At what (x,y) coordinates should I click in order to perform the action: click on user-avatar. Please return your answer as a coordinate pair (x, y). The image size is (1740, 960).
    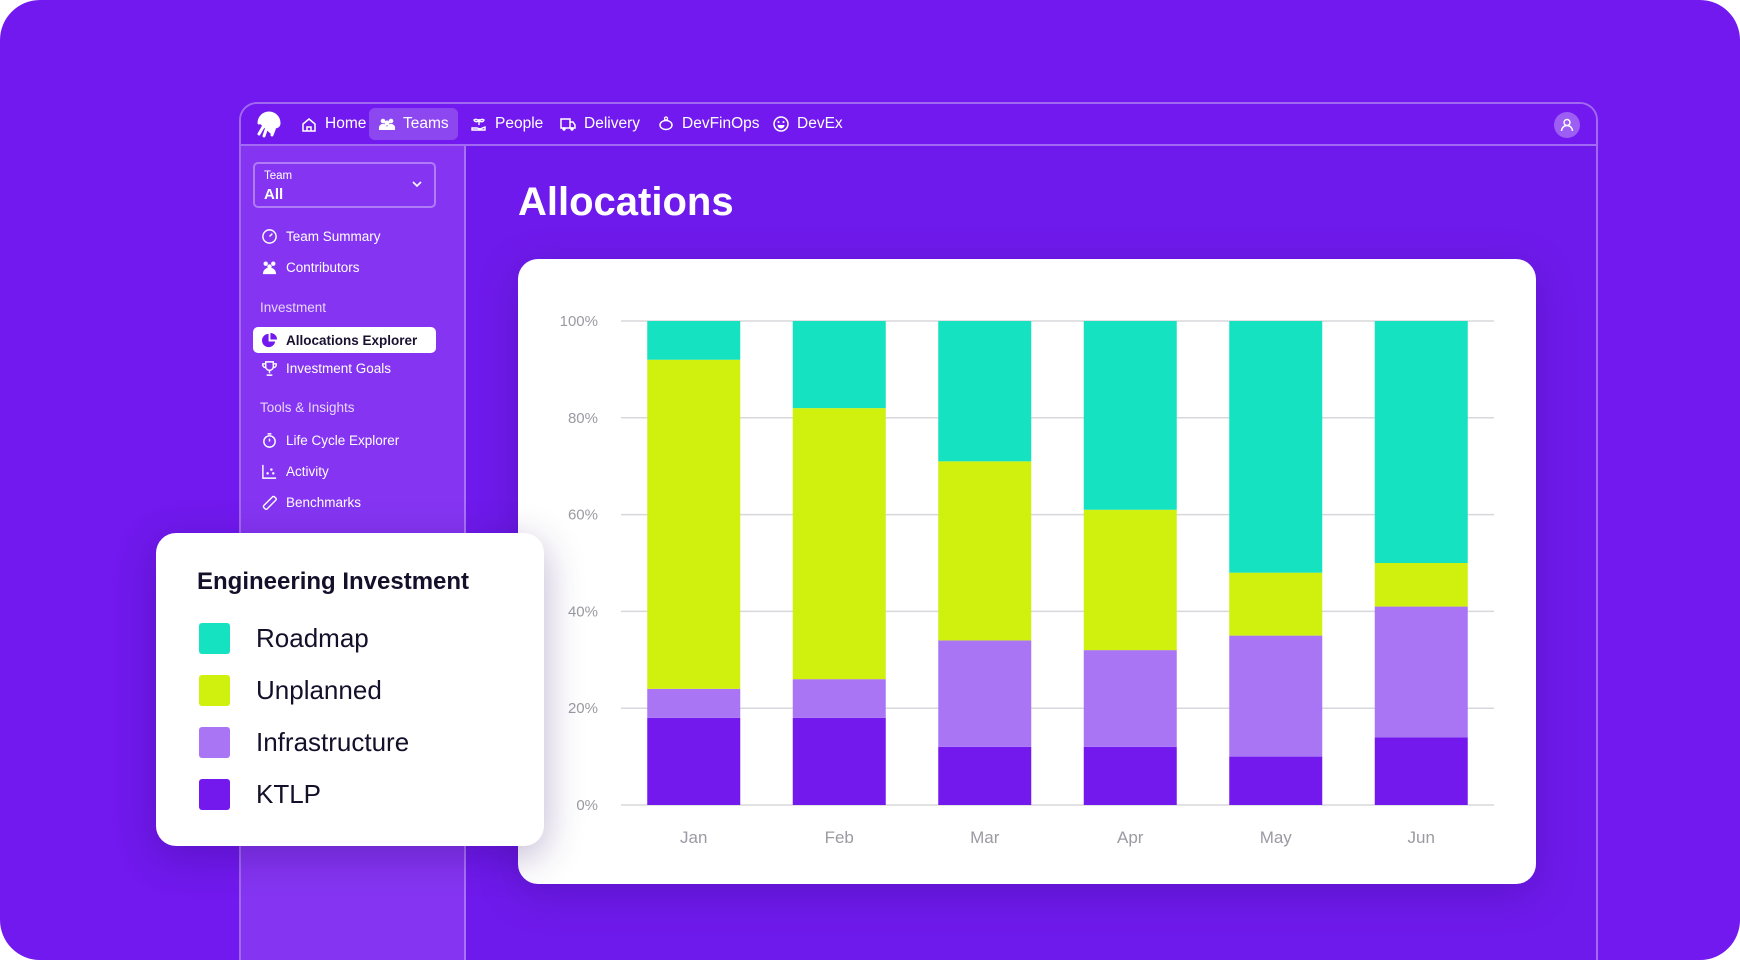
    Looking at the image, I should click on (1567, 125).